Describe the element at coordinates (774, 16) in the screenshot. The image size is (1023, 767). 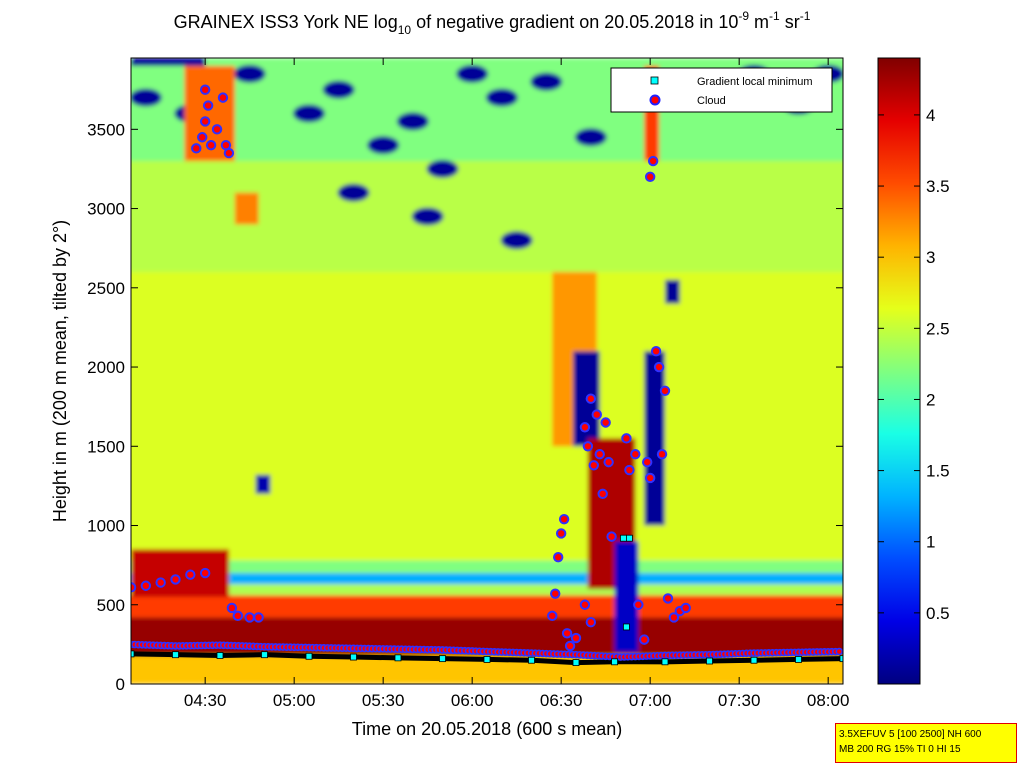
I see `title-unit2-sup: -1` at that location.